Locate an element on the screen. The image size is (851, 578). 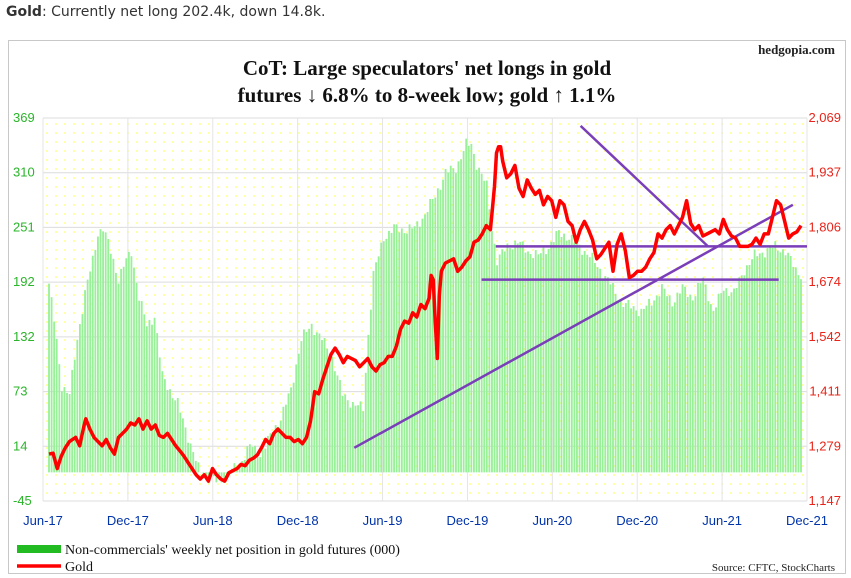
x-tick-label: Dec-21 is located at coordinates (807, 520).